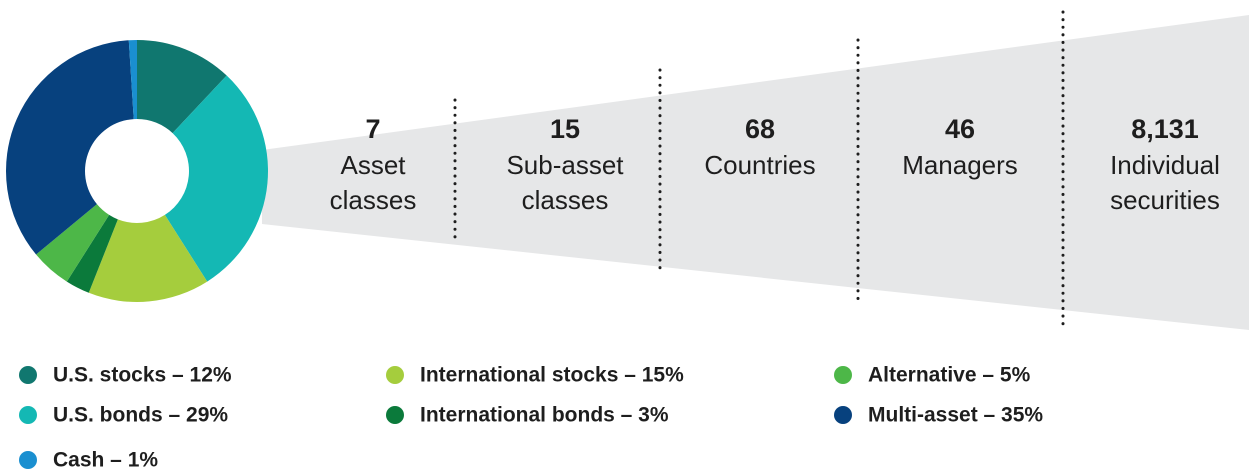  Describe the element at coordinates (544, 415) in the screenshot. I see `legend-label: International bonds – 3%` at that location.